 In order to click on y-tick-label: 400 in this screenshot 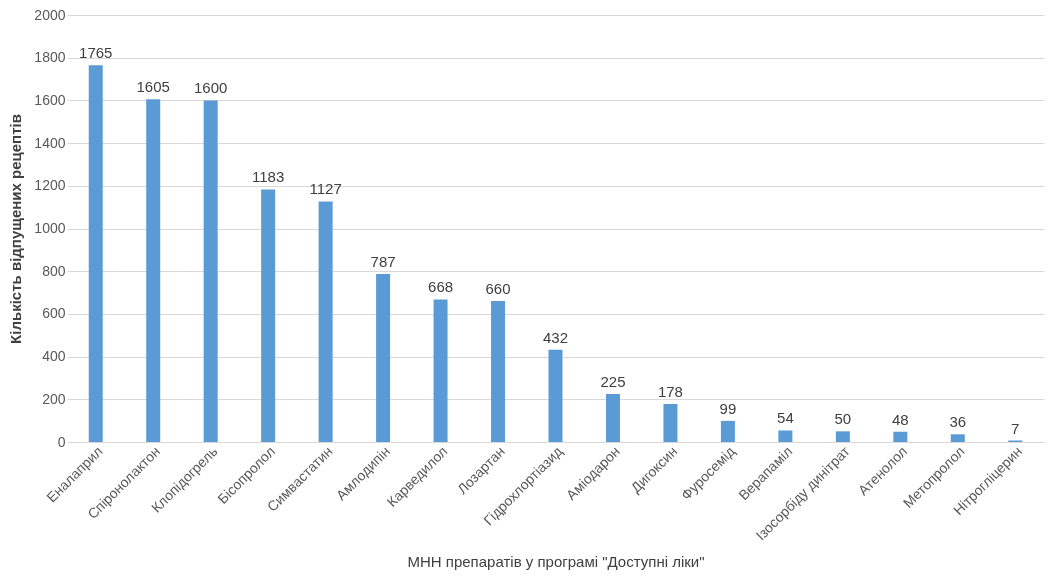, I will do `click(54, 356)`.